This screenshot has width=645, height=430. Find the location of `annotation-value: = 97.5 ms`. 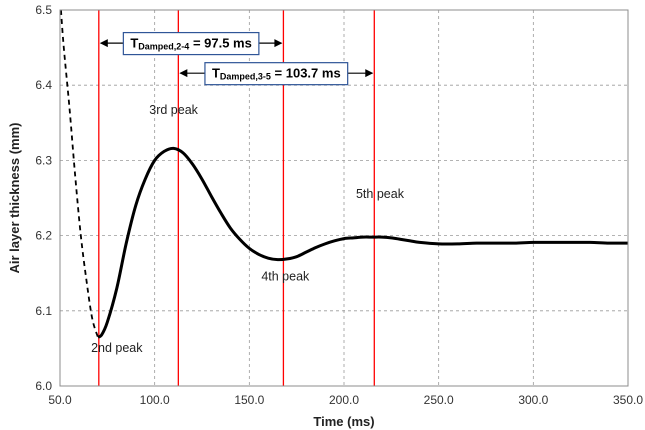

annotation-value: = 97.5 ms is located at coordinates (220, 43).